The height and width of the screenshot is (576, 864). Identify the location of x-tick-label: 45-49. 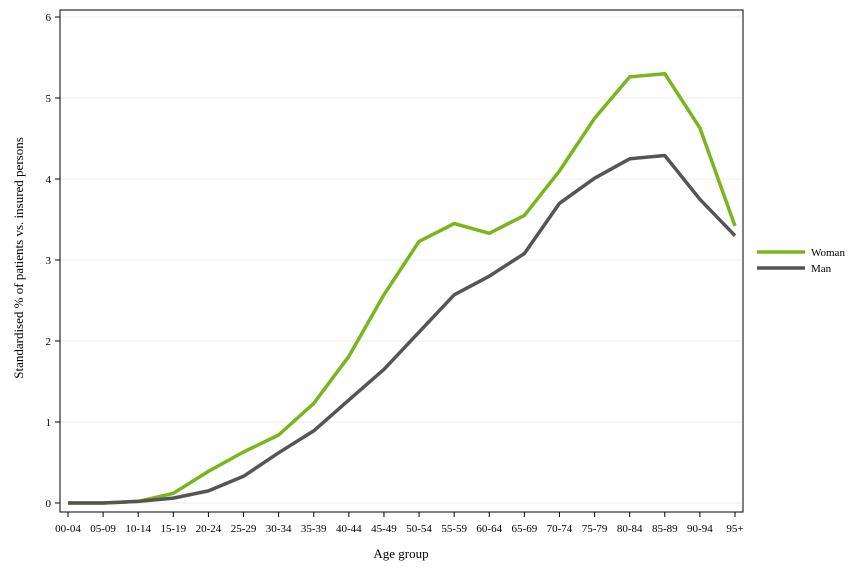
(384, 529).